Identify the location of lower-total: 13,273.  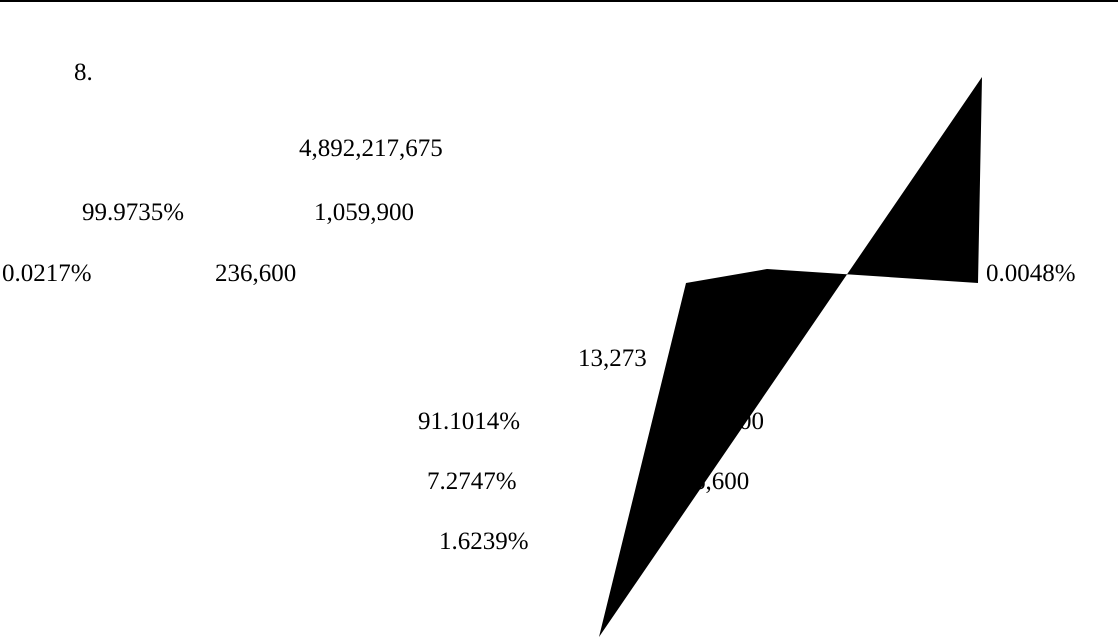
(612, 358).